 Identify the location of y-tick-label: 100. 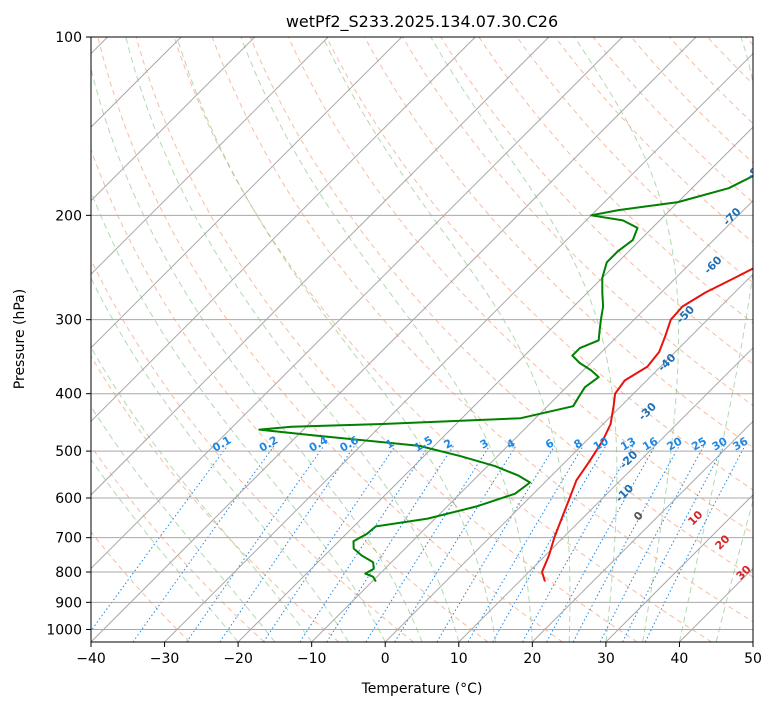
(68, 38).